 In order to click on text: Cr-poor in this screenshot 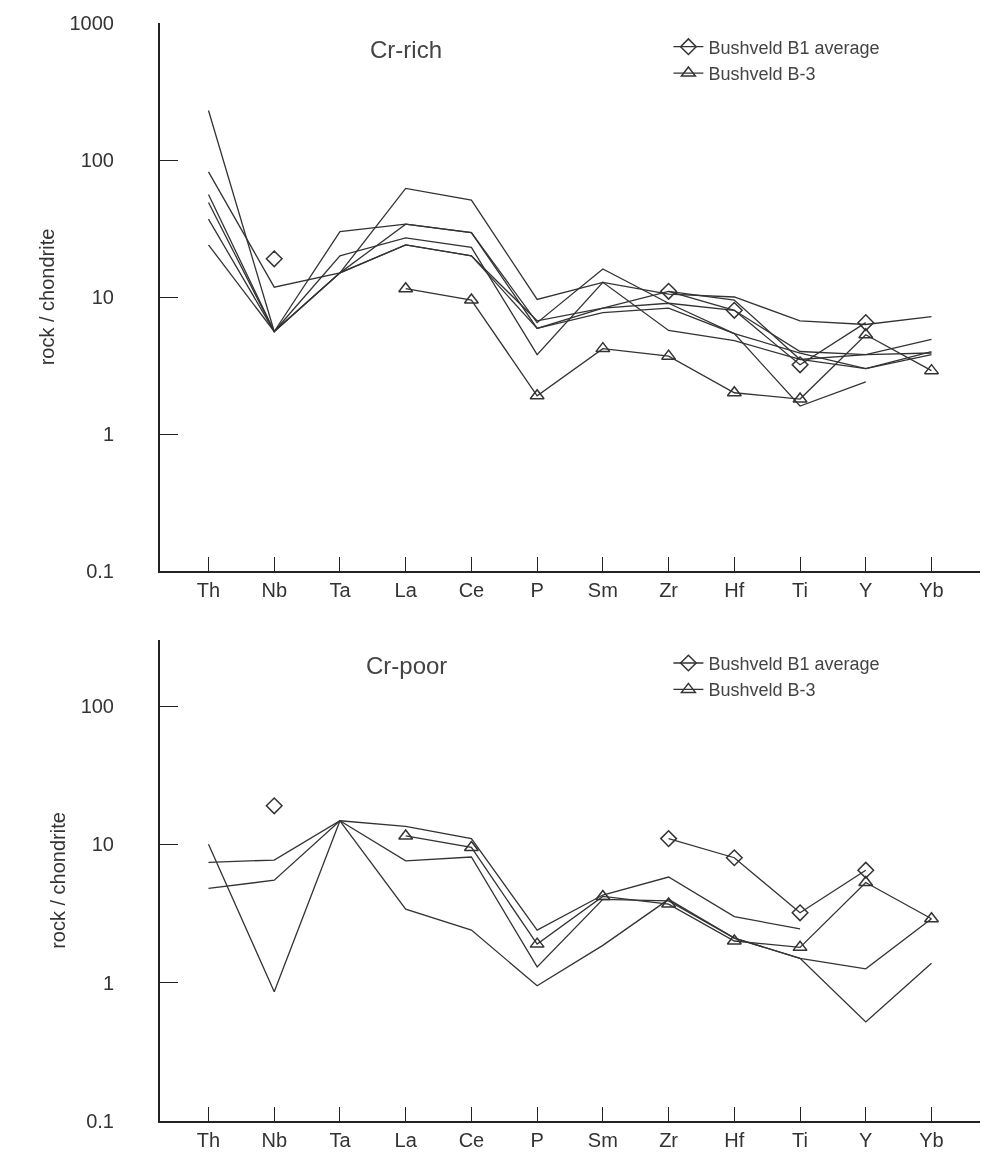, I will do `click(407, 665)`.